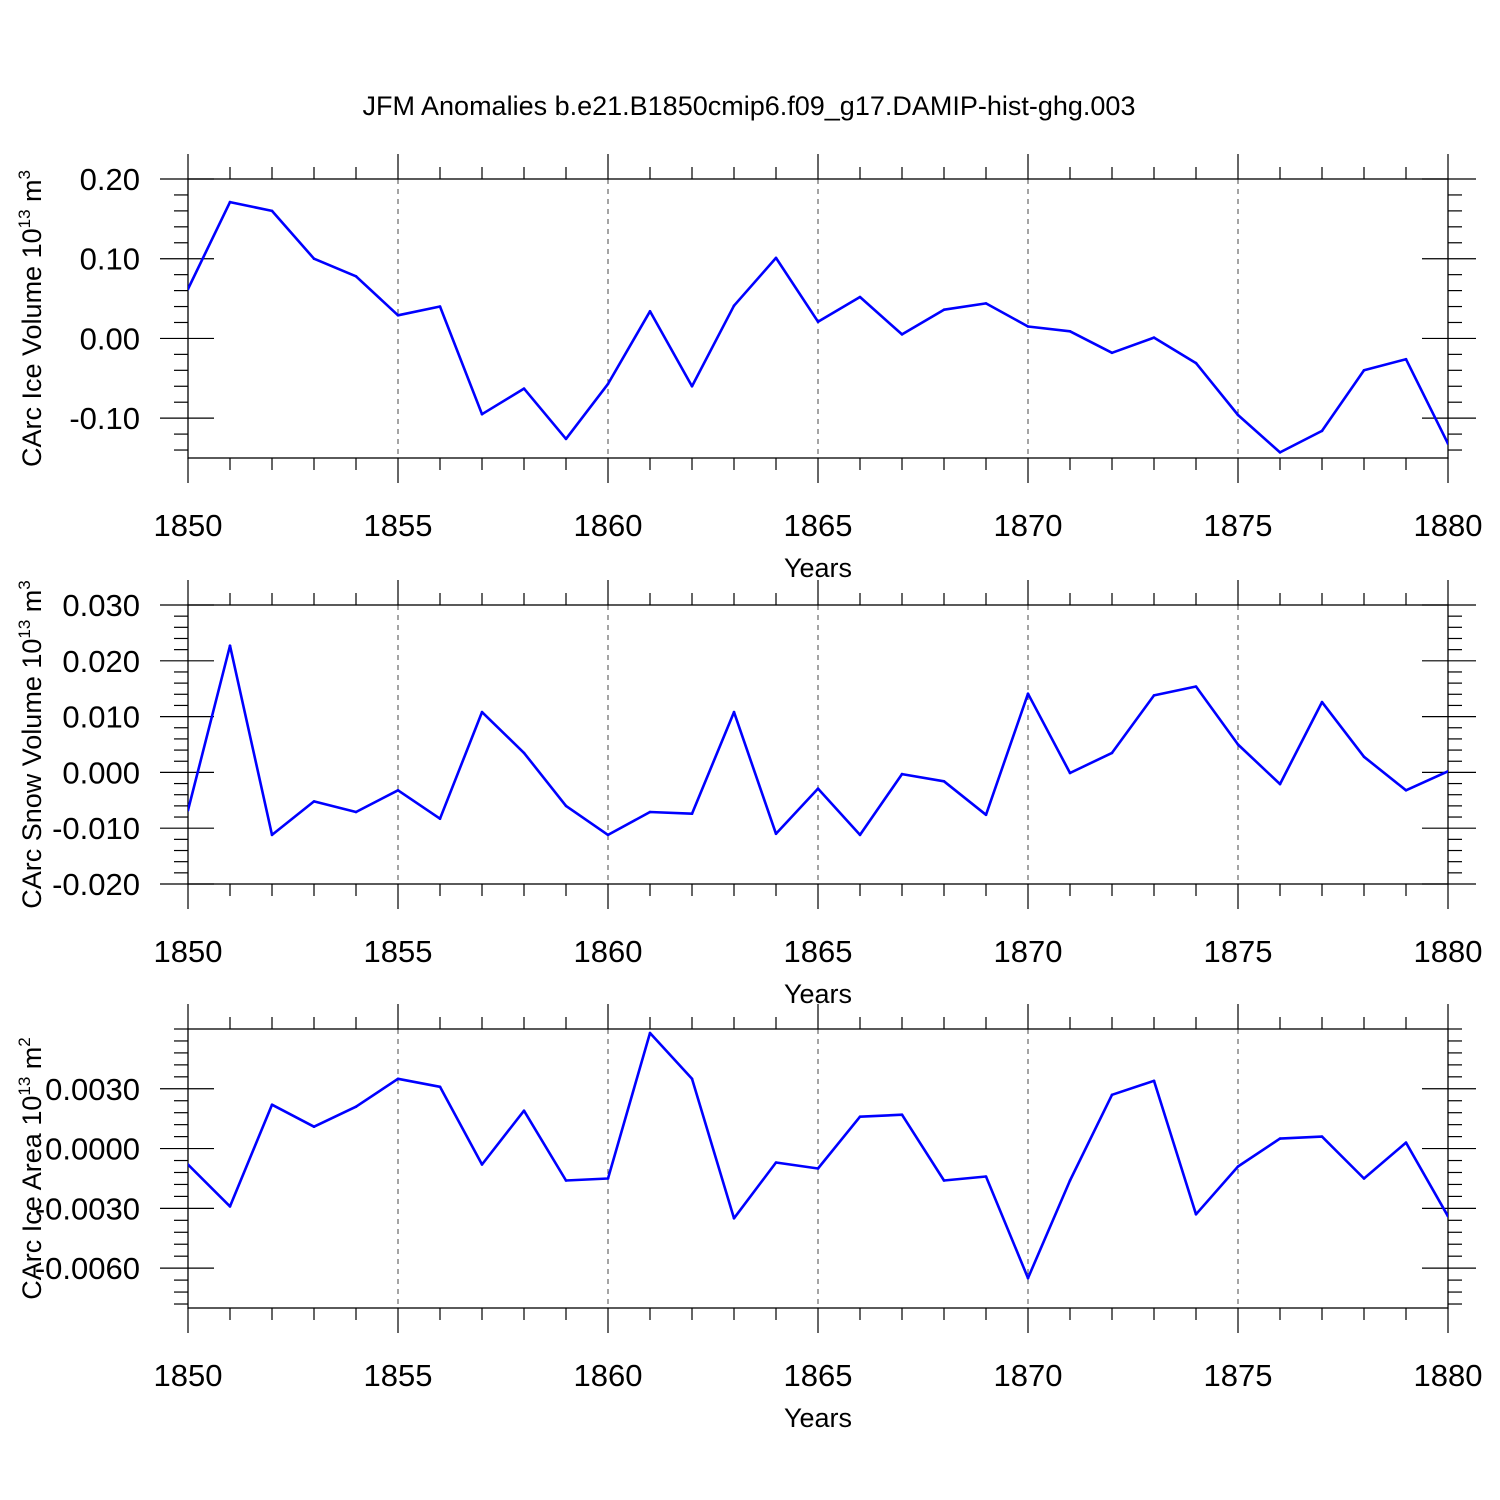 This screenshot has height=1500, width=1500. I want to click on y-axis-title: CArc Ice Volume 1013 m3, so click(31, 318).